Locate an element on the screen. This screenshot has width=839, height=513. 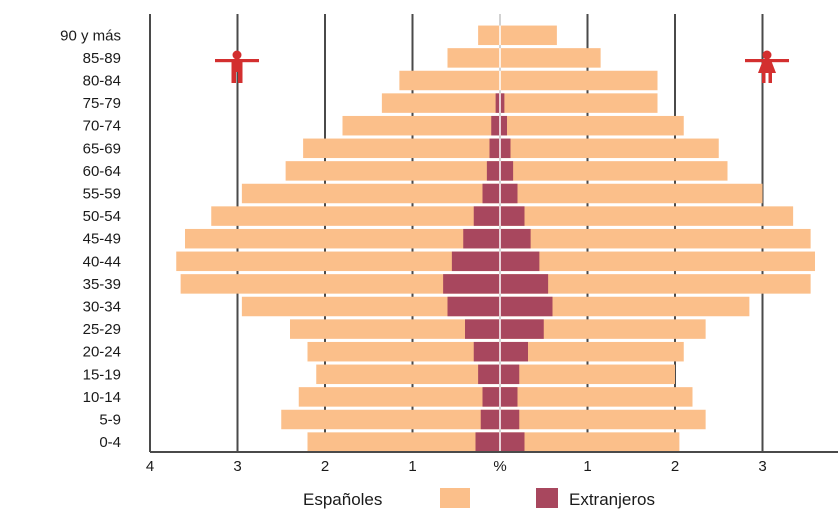
age-group-label: 70-74 is located at coordinates (102, 126).